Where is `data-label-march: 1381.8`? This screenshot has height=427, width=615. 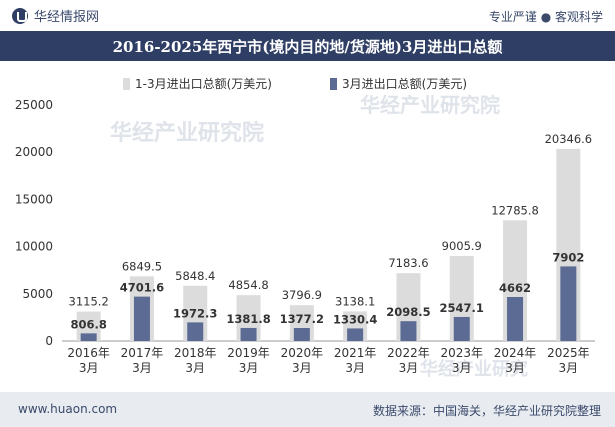 data-label-march: 1381.8 is located at coordinates (248, 319).